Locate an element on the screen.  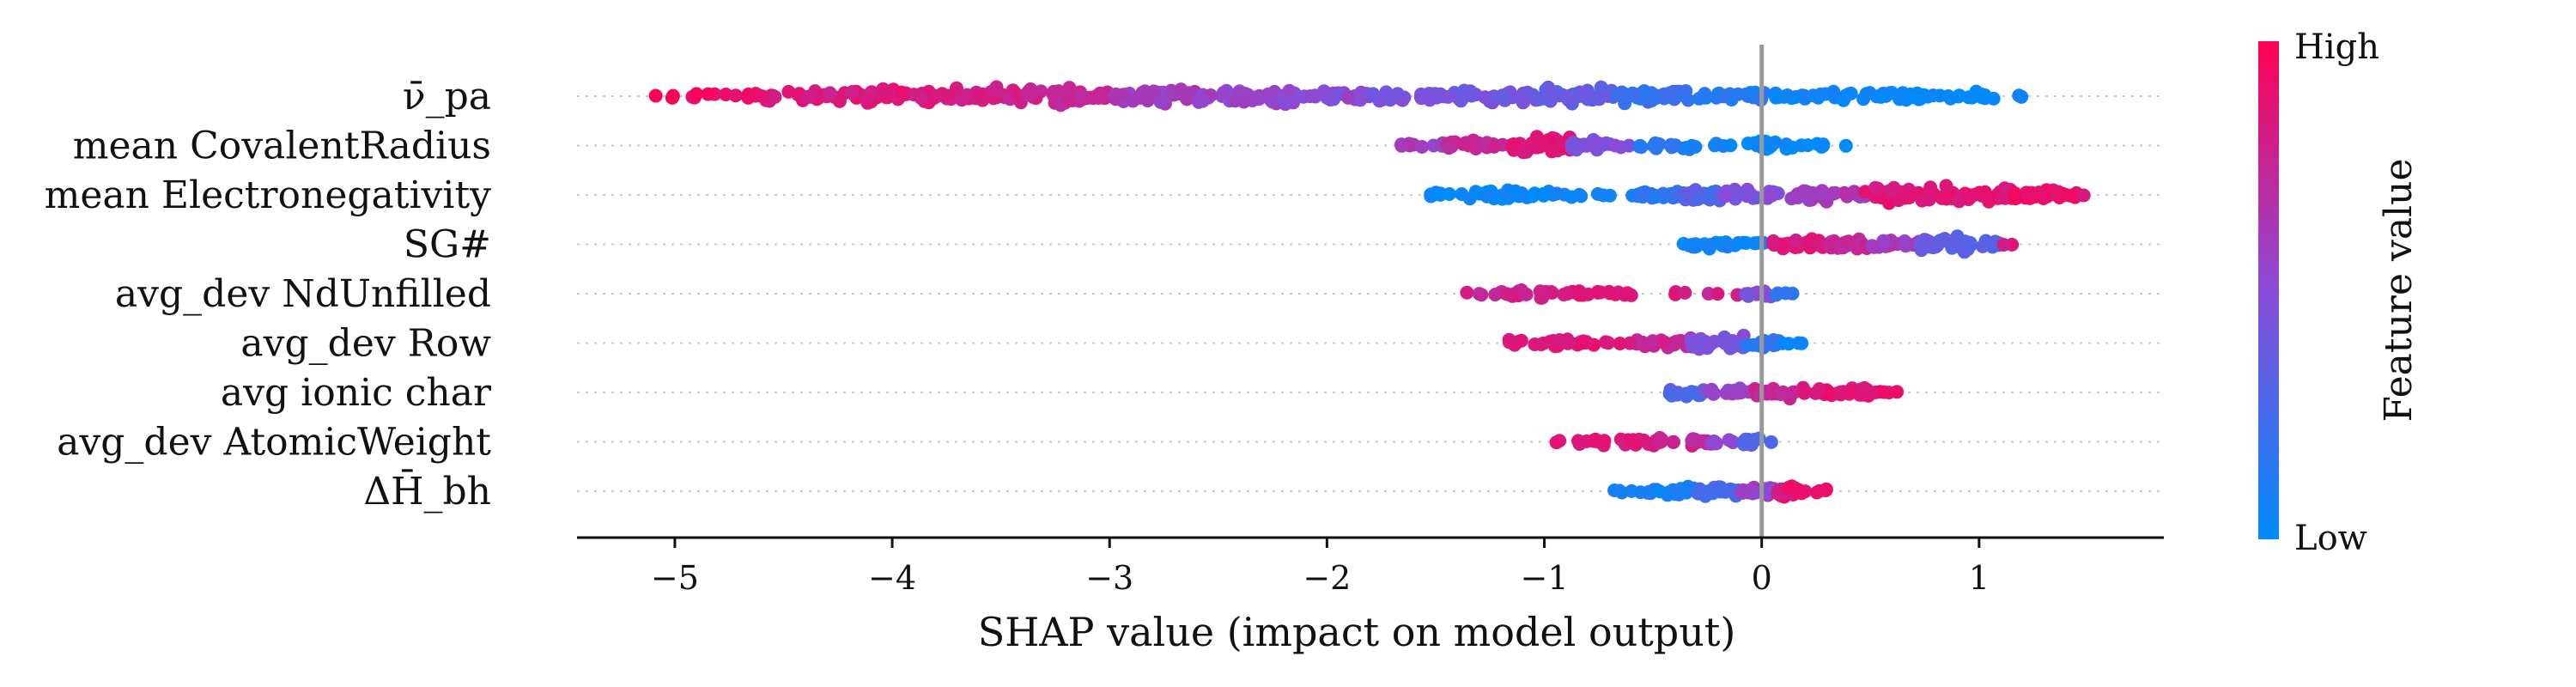
colorbar-gradient is located at coordinates (2268, 290).